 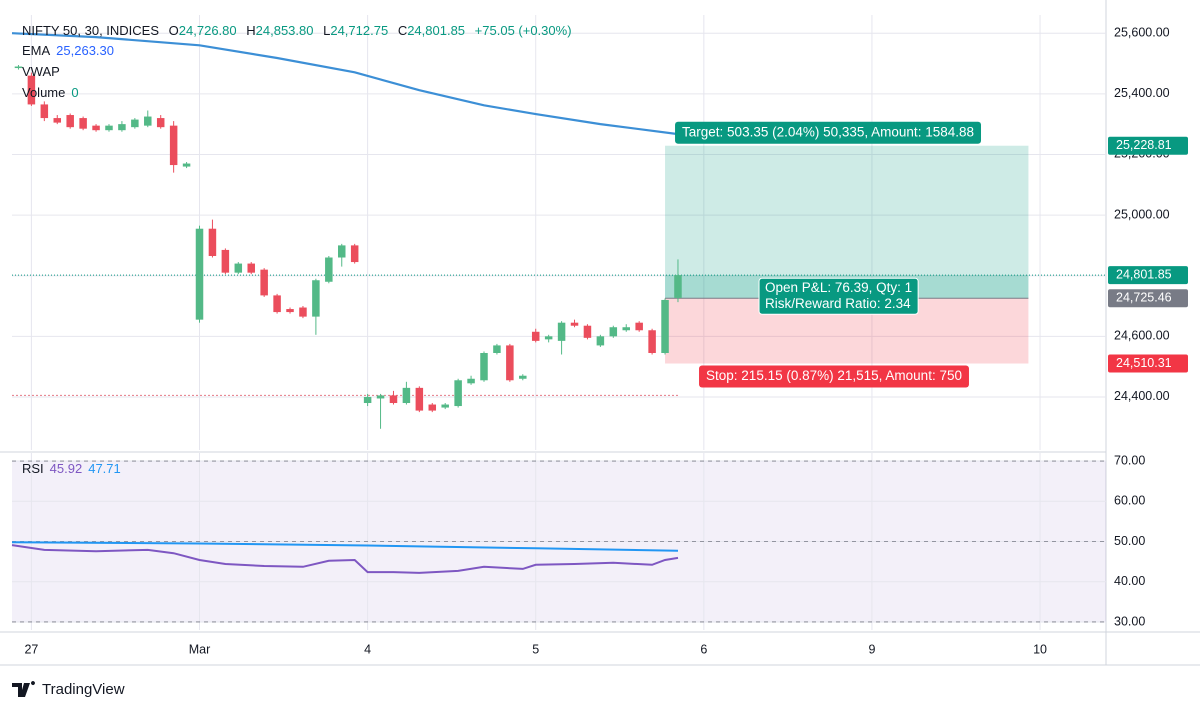 I want to click on ratio-label: Risk/Reward Ratio: 2.34, so click(x=838, y=303).